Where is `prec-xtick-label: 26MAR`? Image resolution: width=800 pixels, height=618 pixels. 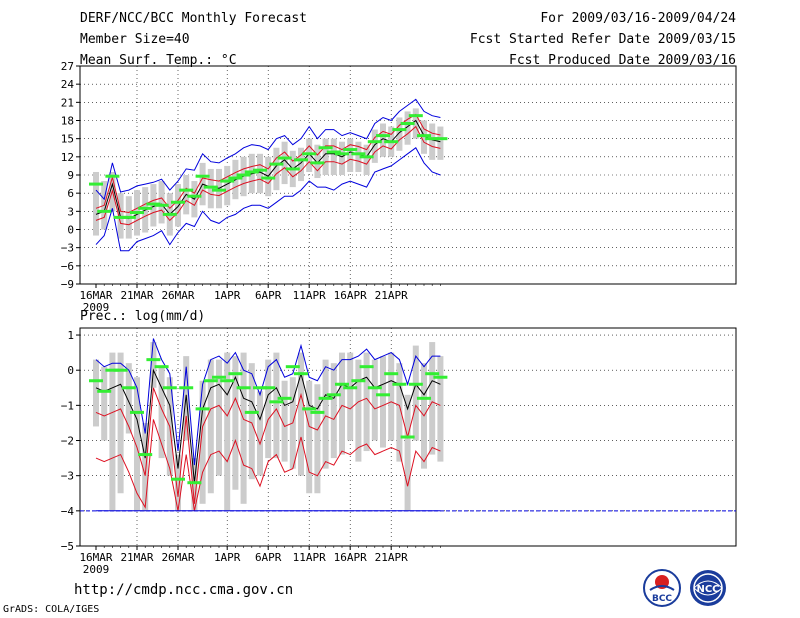
prec-xtick-label: 26MAR is located at coordinates (177, 557).